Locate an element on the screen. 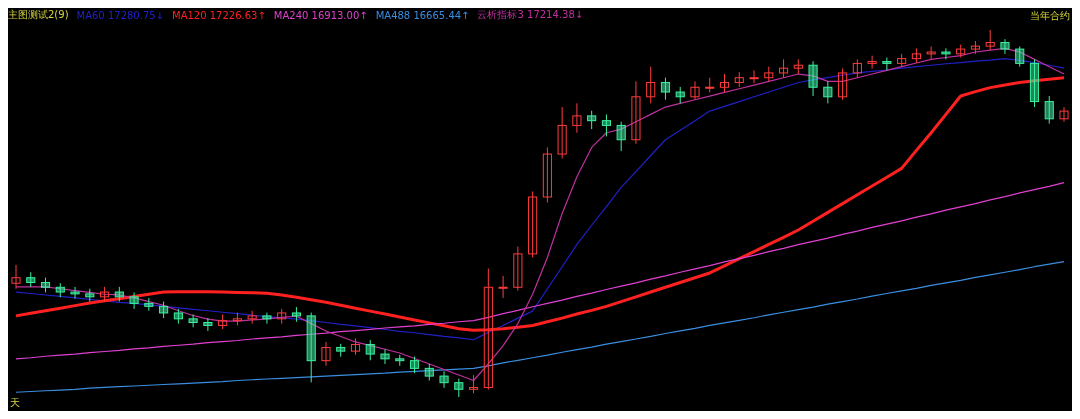 The image size is (1080, 419). annotation: 天 is located at coordinates (15, 403).